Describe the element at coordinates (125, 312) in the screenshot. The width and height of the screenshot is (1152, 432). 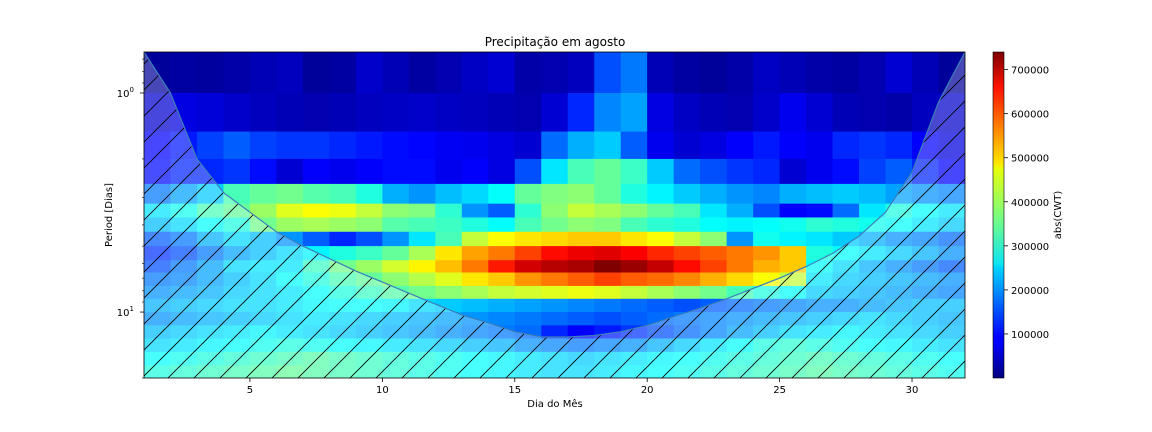
I see `y-tick-label: 101` at that location.